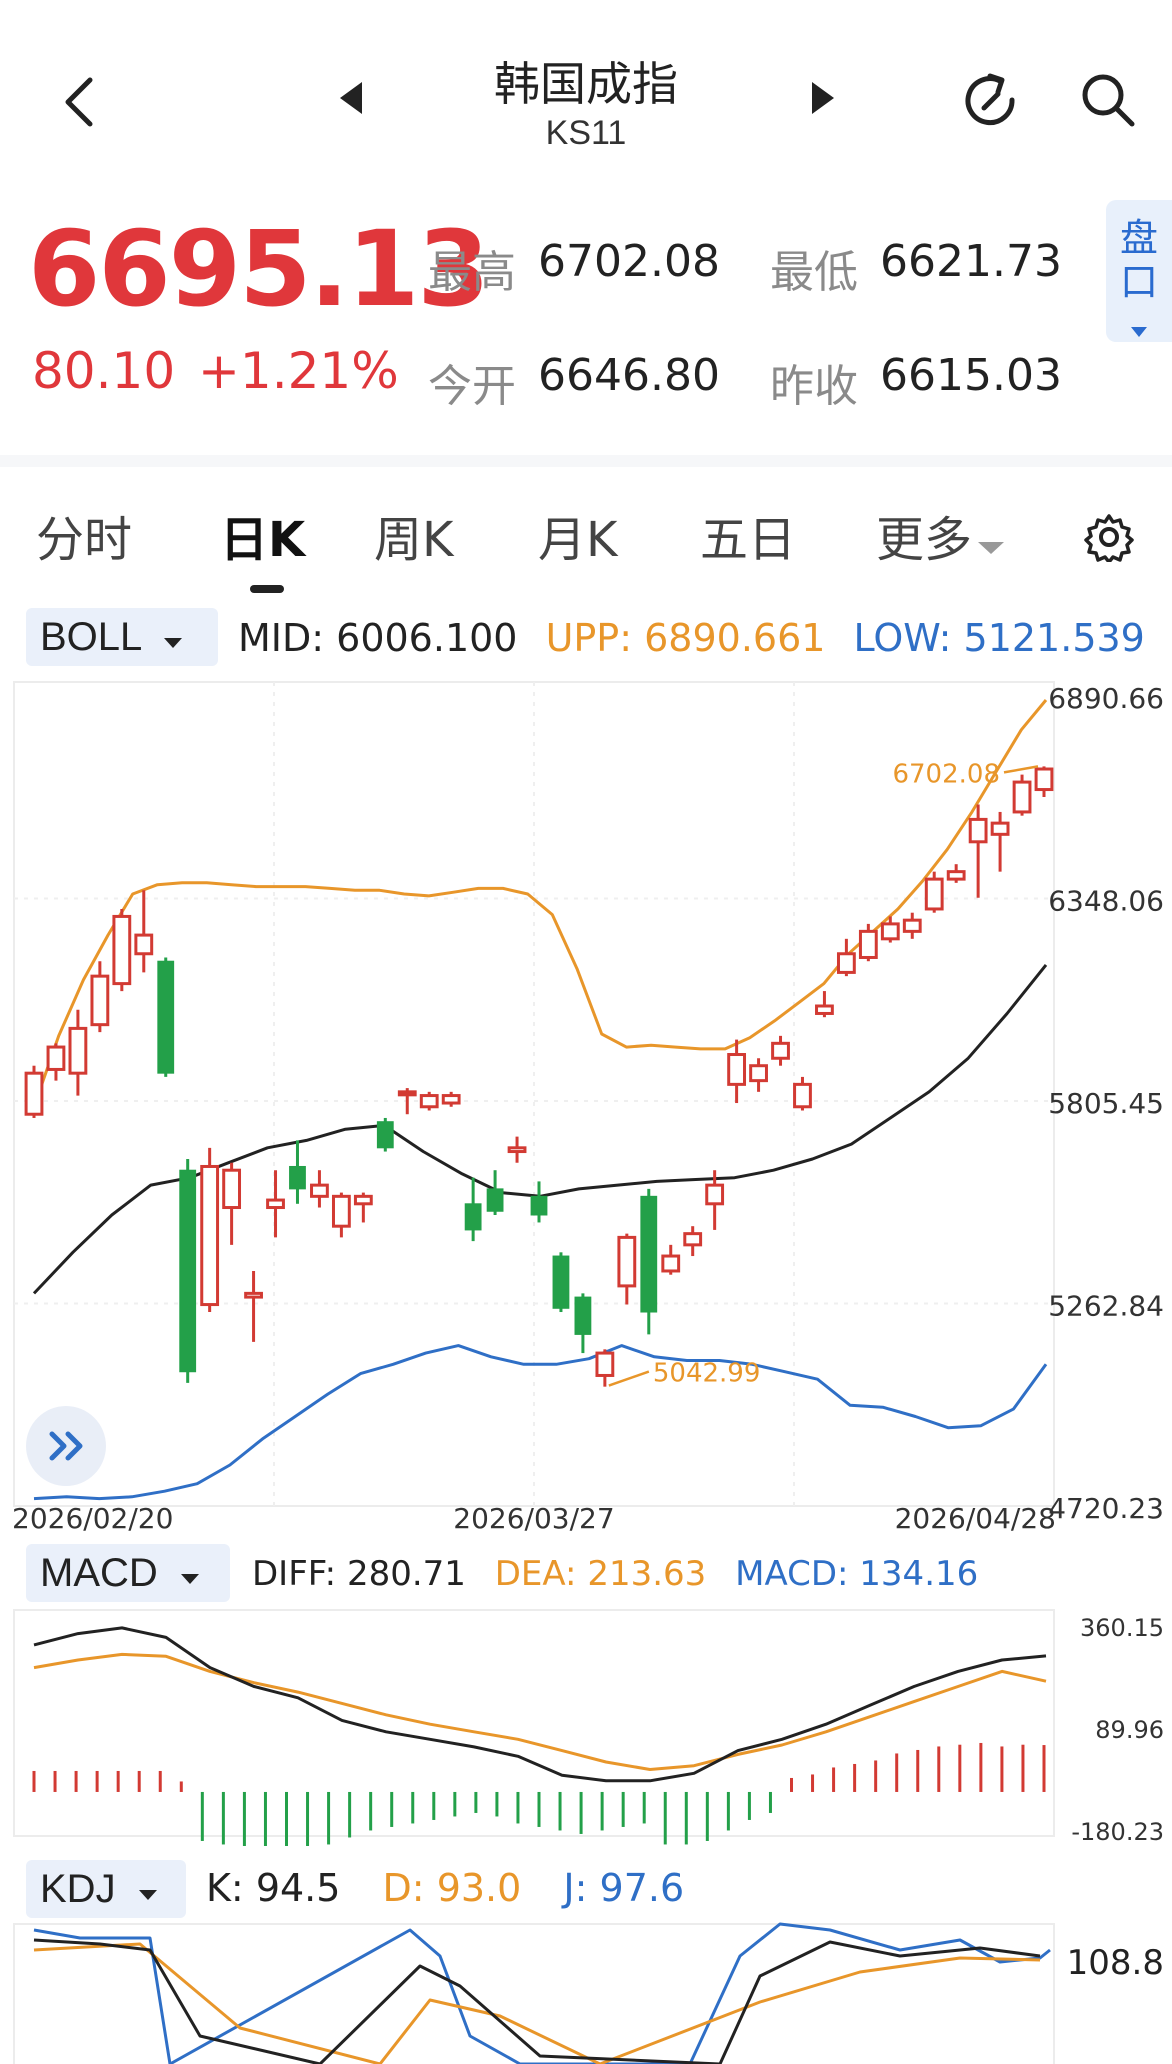 The height and width of the screenshot is (2064, 1172). I want to click on expand-button, so click(66, 1446).